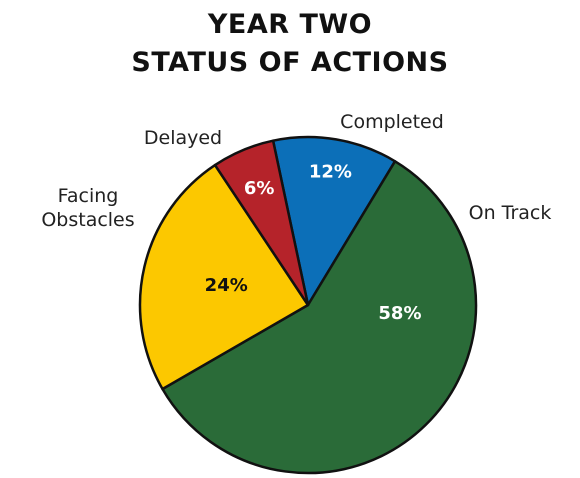 The image size is (580, 478). Describe the element at coordinates (259, 188) in the screenshot. I see `value-label: 6%` at that location.